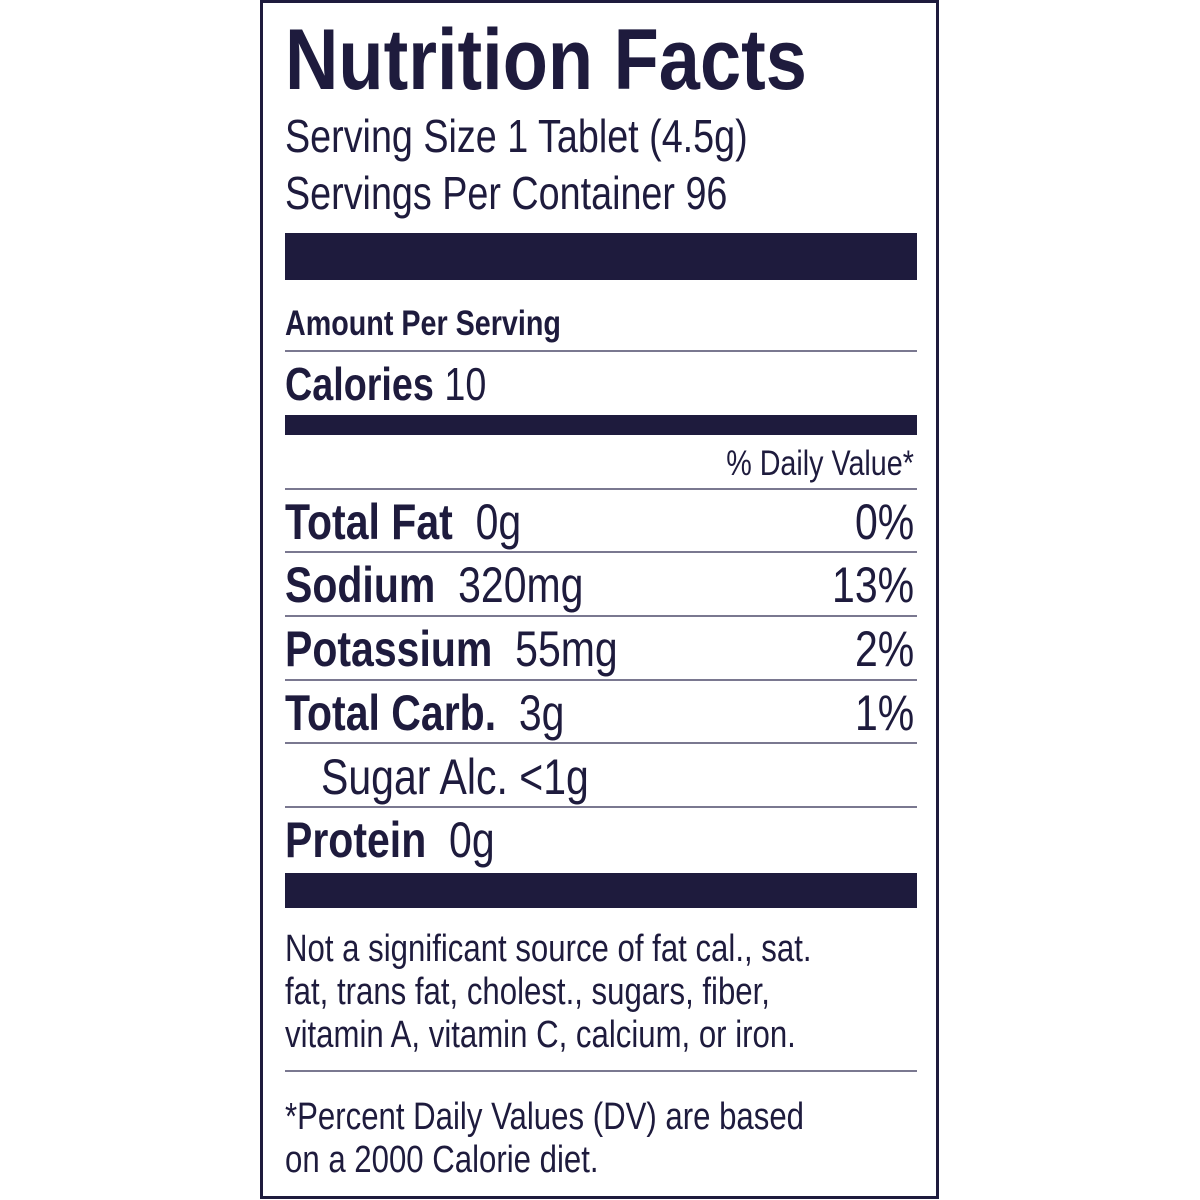 Image resolution: width=1200 pixels, height=1200 pixels. I want to click on nutrient-row-sodium: Sodium 320mg, so click(434, 585).